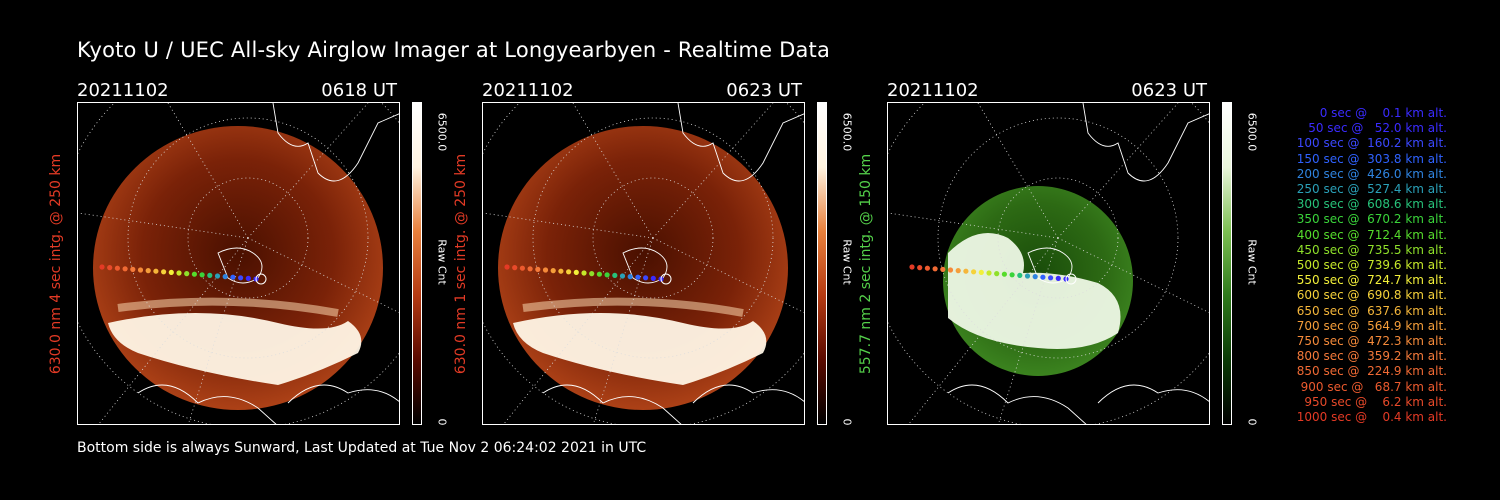  What do you see at coordinates (1371, 234) in the screenshot?
I see `legend-entry: 400 sec @ 712.4 km alt.` at bounding box center [1371, 234].